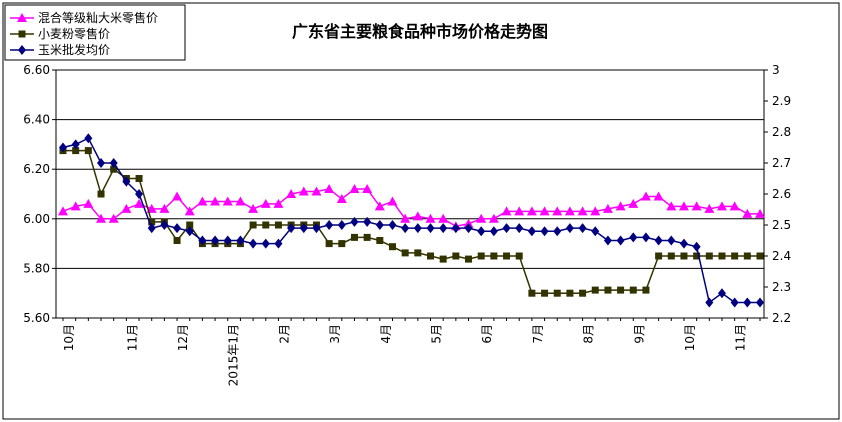 The image size is (842, 422). What do you see at coordinates (589, 334) in the screenshot?
I see `x-tick-label: 8月` at bounding box center [589, 334].